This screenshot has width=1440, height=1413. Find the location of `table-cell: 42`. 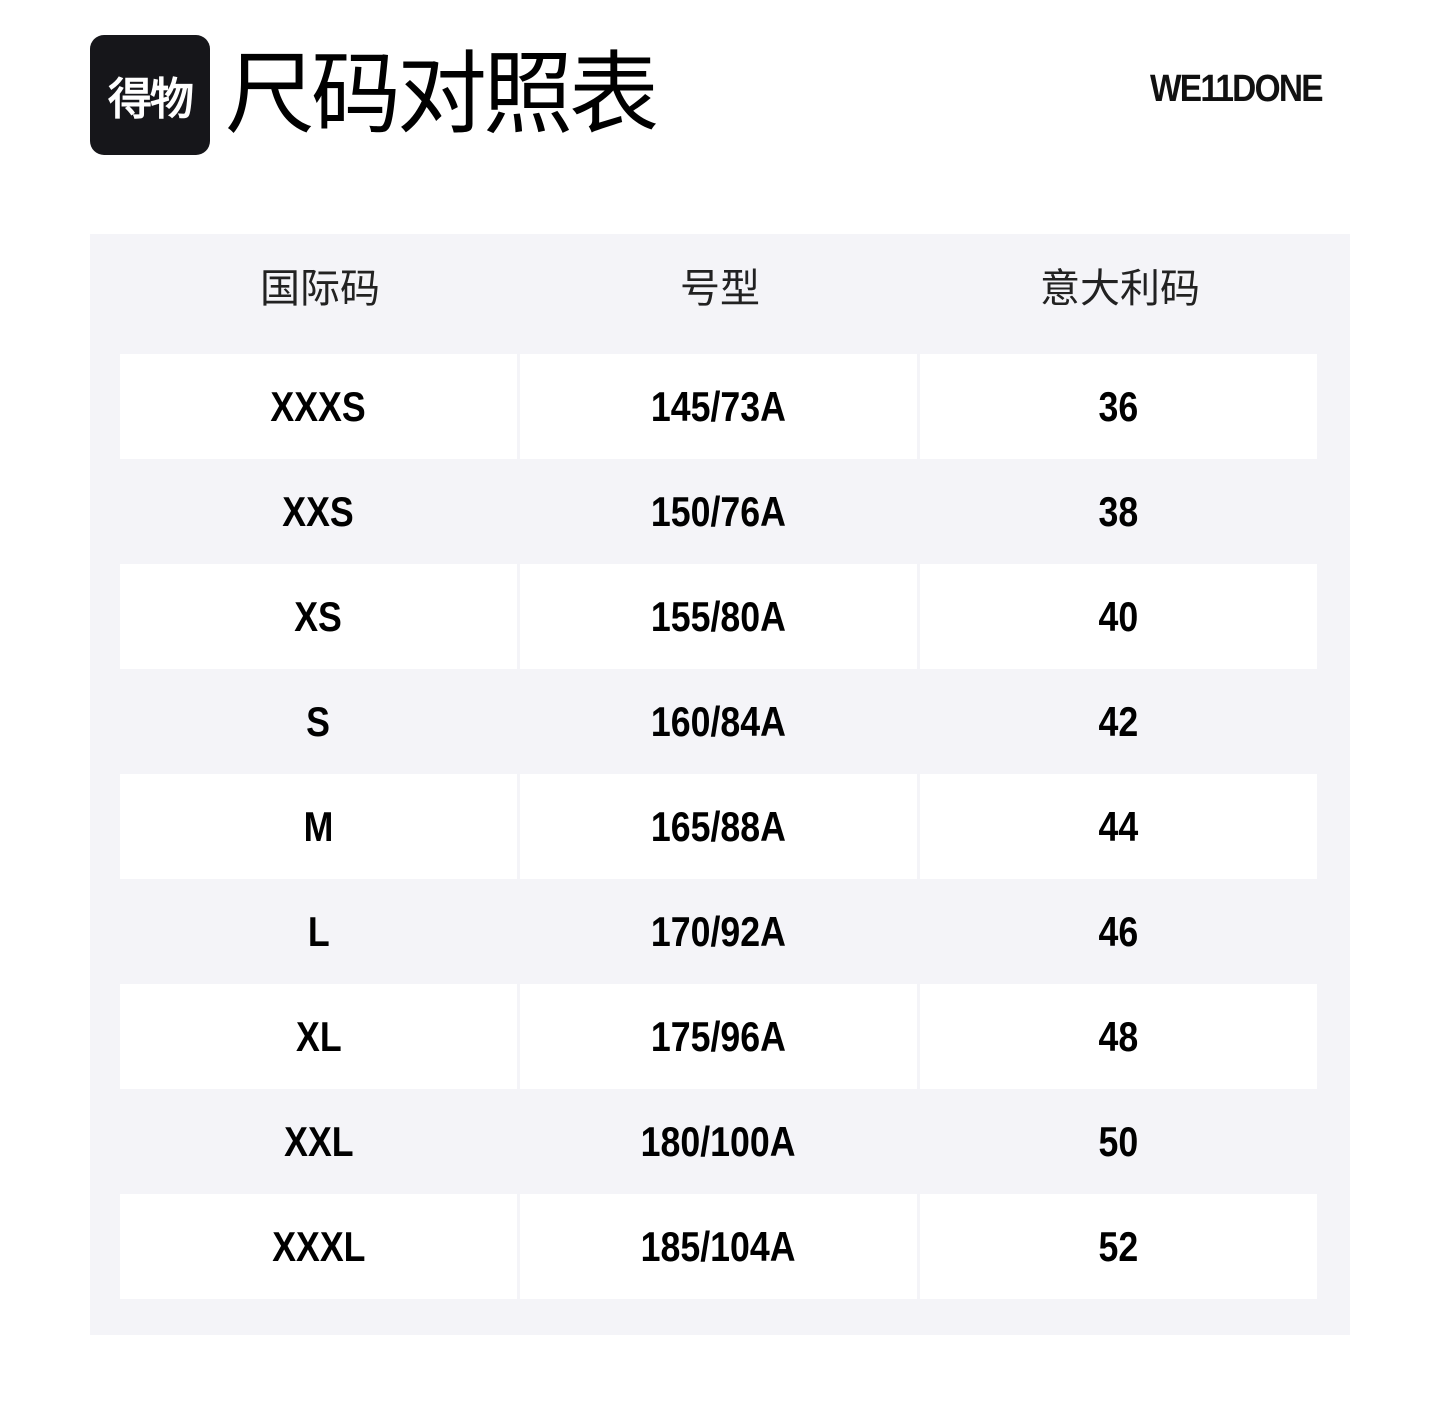

table-cell: 42 is located at coordinates (1118, 721).